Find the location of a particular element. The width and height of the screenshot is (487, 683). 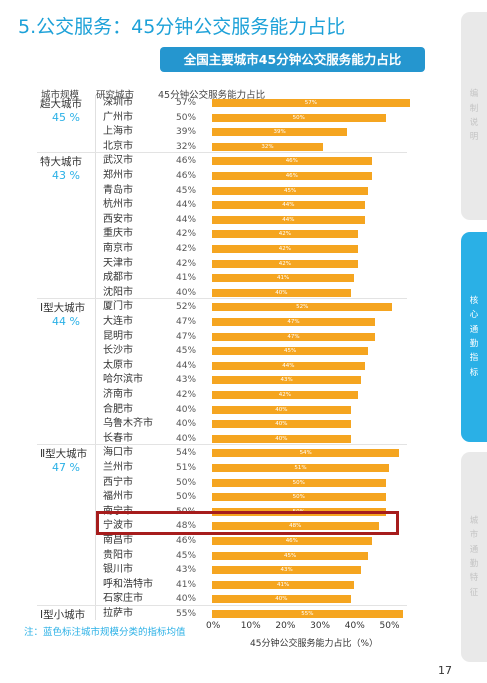

x-tick-label: 10% is located at coordinates (250, 626).